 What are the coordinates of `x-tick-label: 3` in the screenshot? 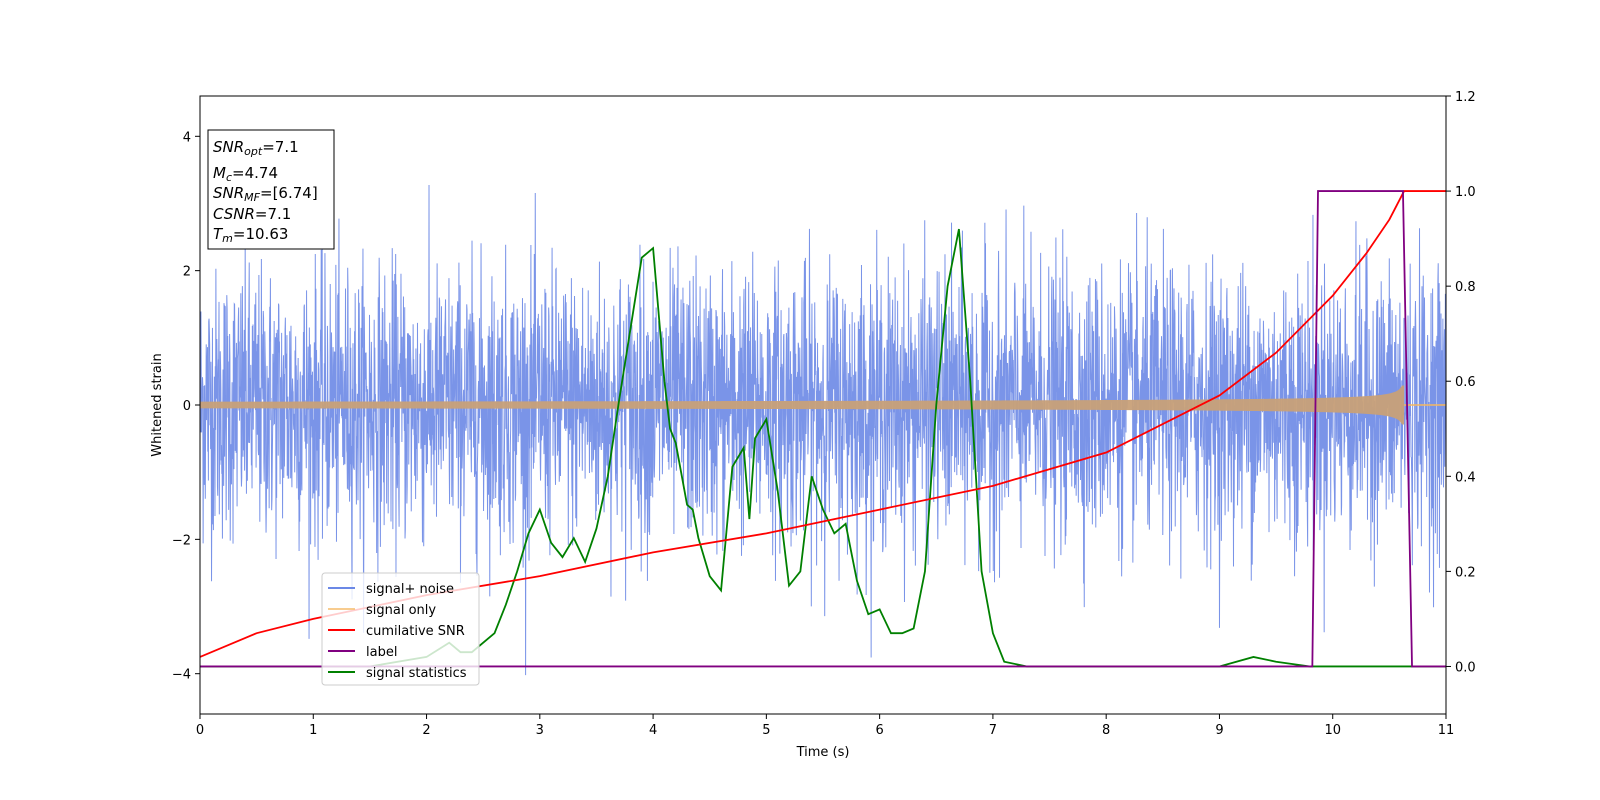 It's located at (540, 730).